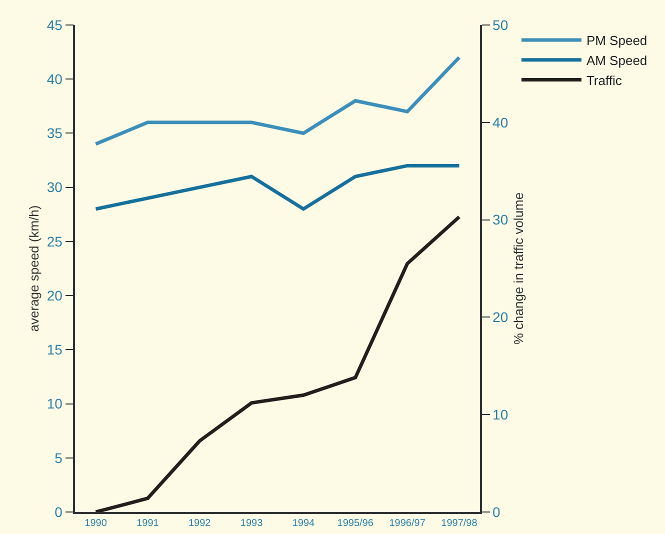 Image resolution: width=665 pixels, height=534 pixels. I want to click on legend-label: PM Speed, so click(617, 40).